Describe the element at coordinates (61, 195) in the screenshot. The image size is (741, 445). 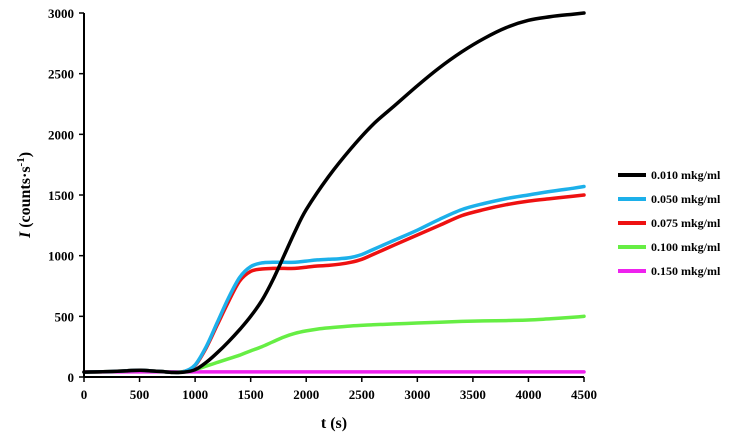
I see `y-tick-label: 1500` at that location.